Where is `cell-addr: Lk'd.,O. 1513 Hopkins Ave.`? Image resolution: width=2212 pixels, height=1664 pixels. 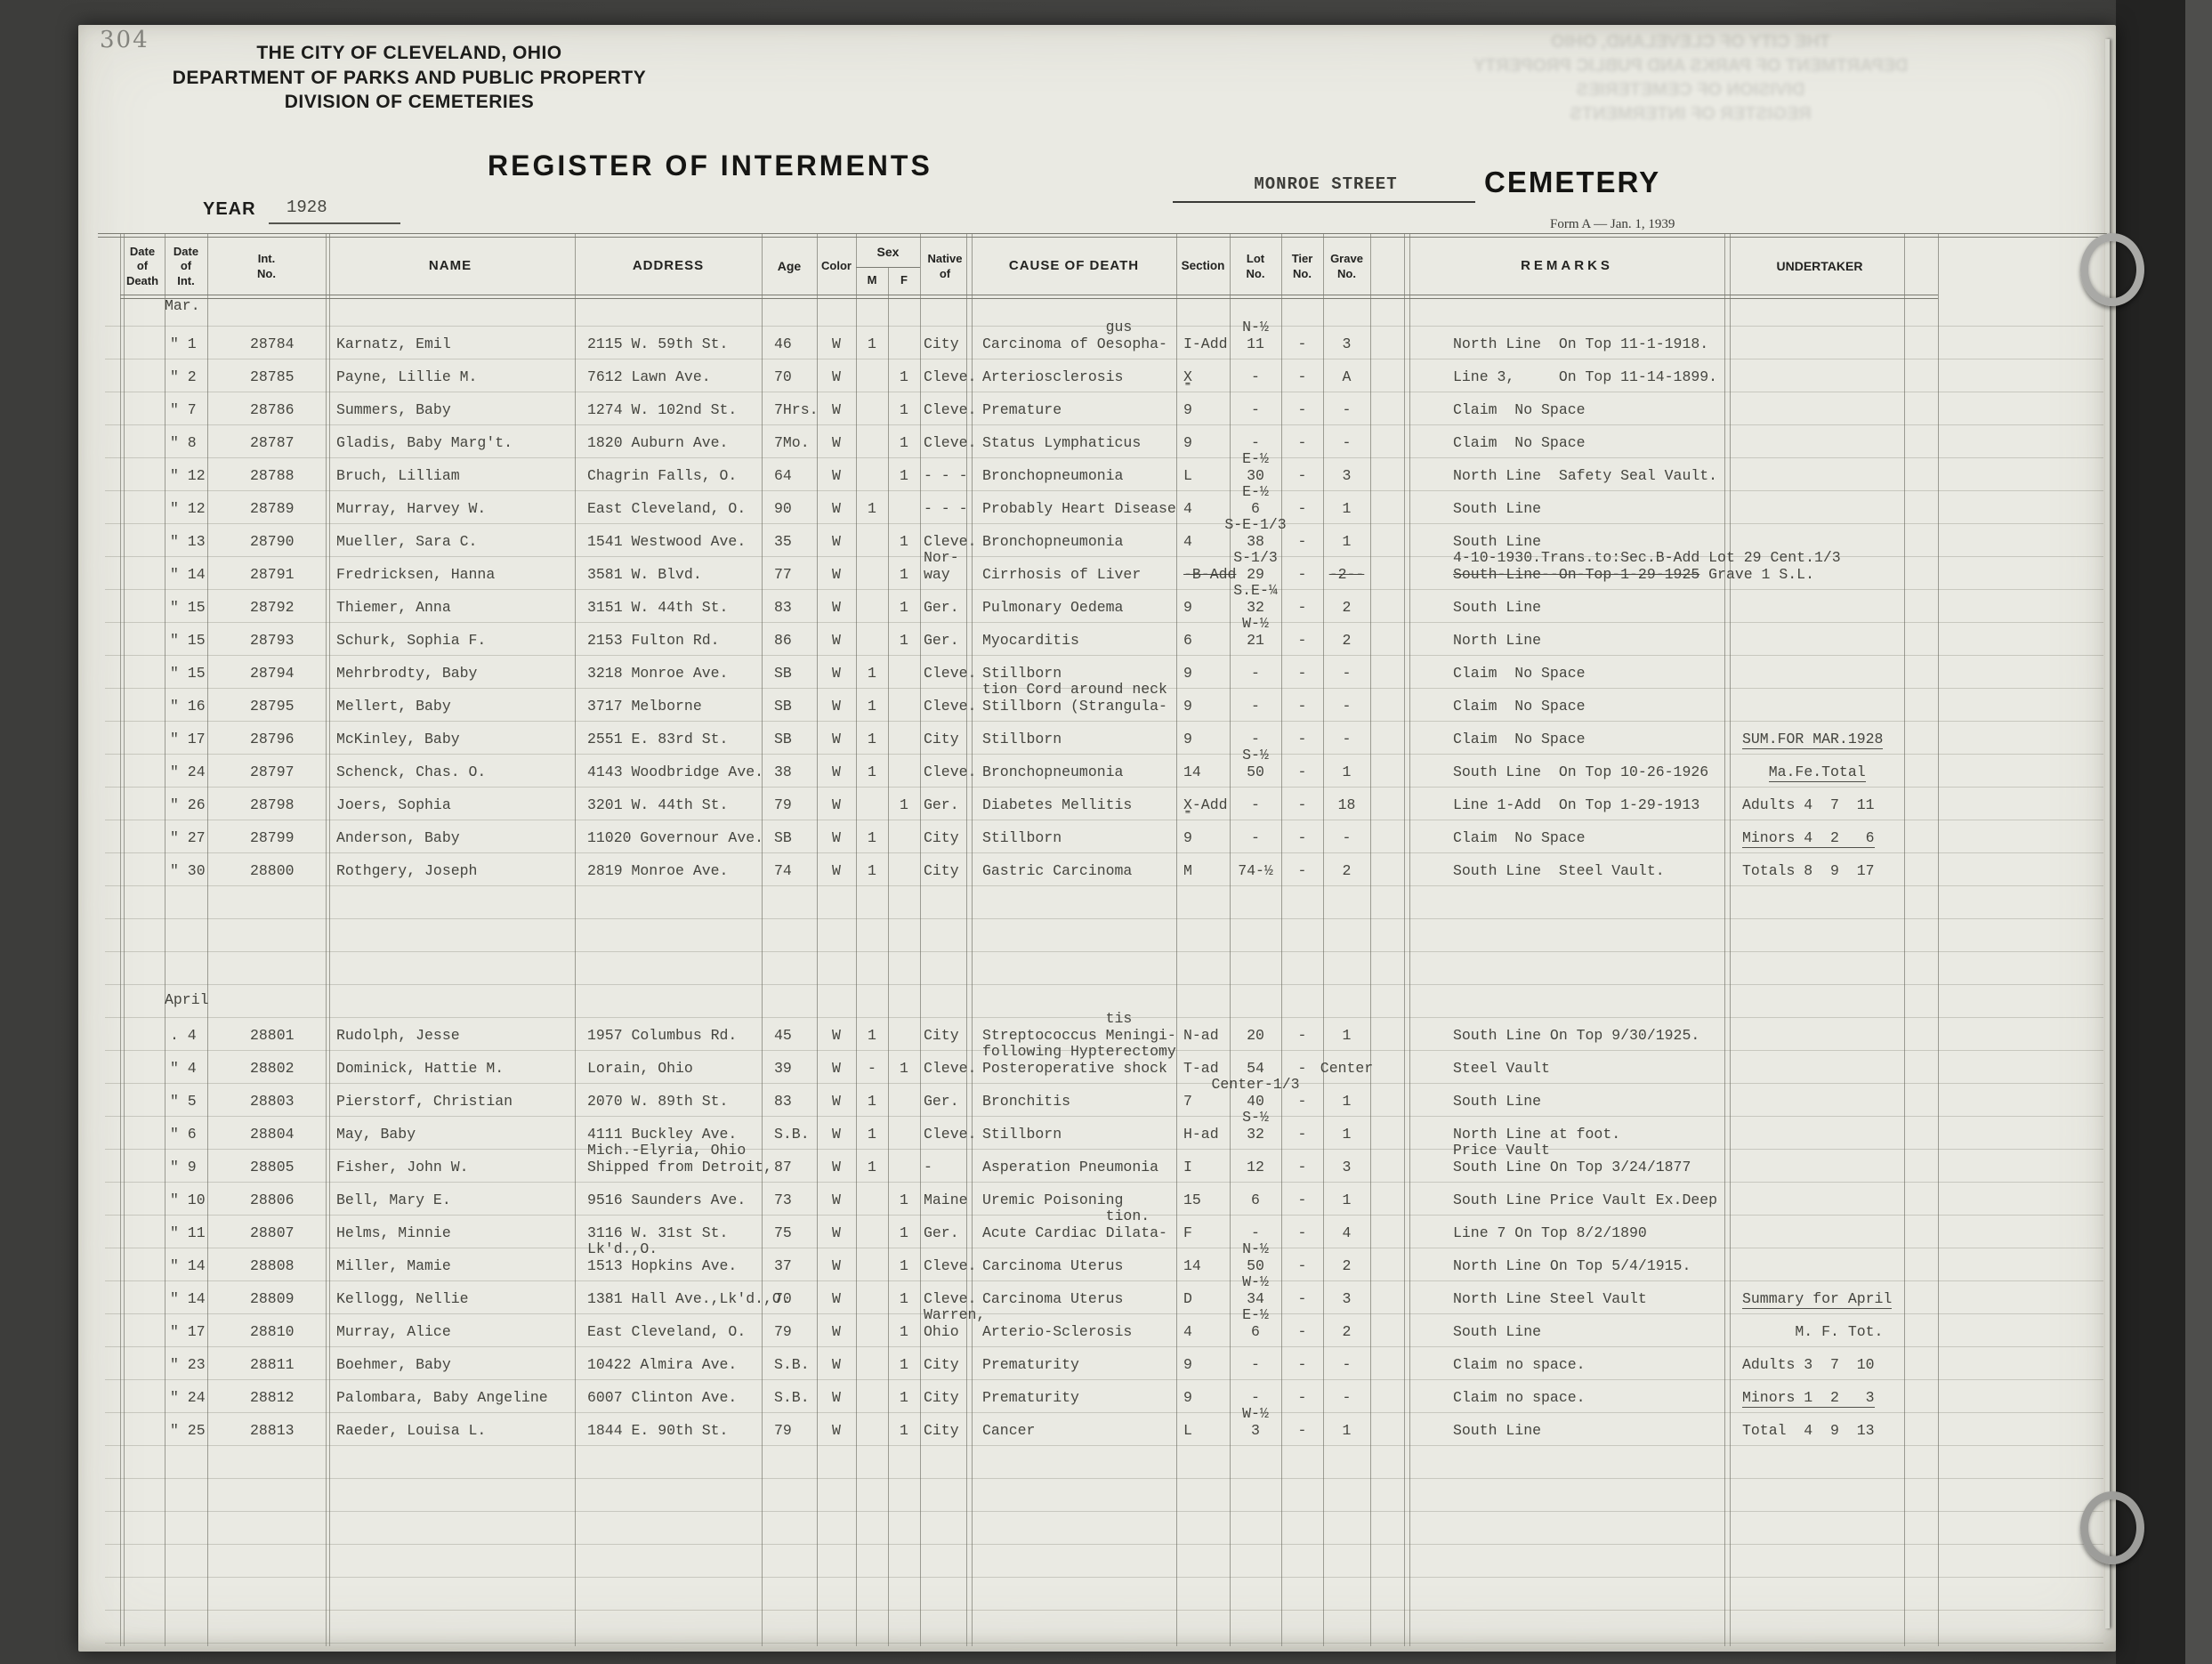 cell-addr: Lk'd.,O. 1513 Hopkins Ave. is located at coordinates (662, 1257).